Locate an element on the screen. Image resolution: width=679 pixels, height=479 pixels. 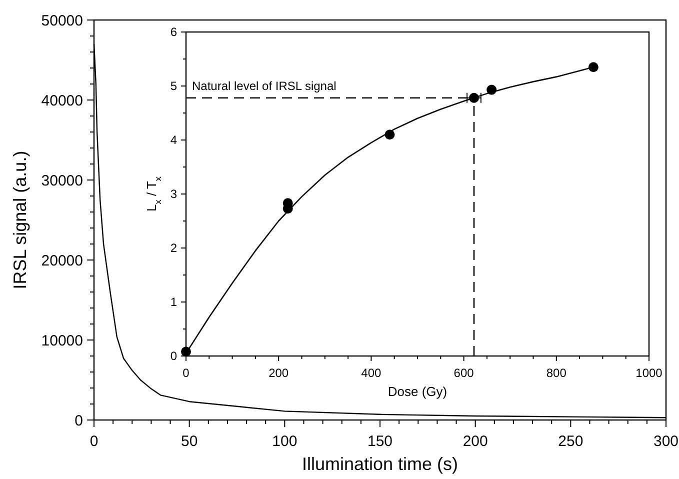
y-tick-label: 50000 is located at coordinates (62, 21).